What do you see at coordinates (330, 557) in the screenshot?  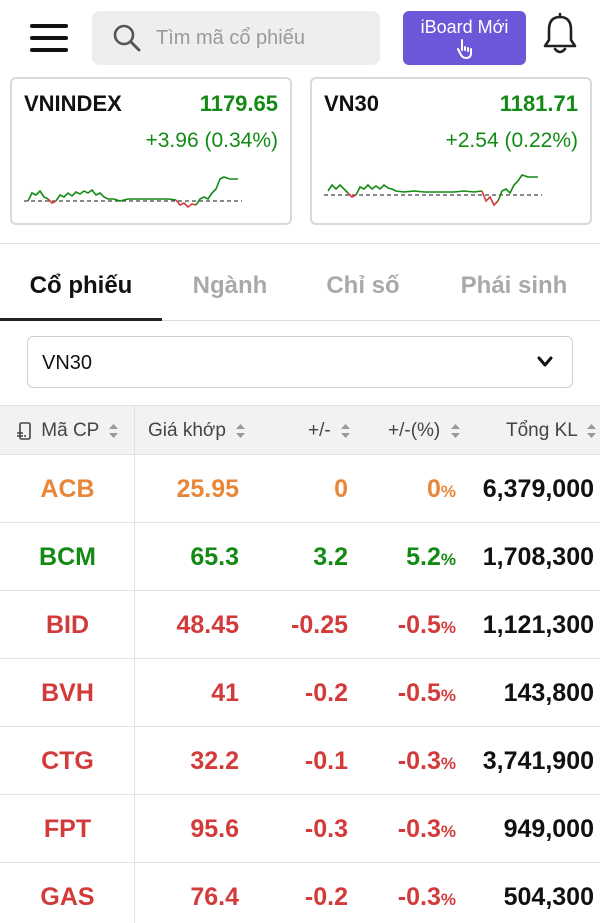 I see `stock-change: 3.2` at bounding box center [330, 557].